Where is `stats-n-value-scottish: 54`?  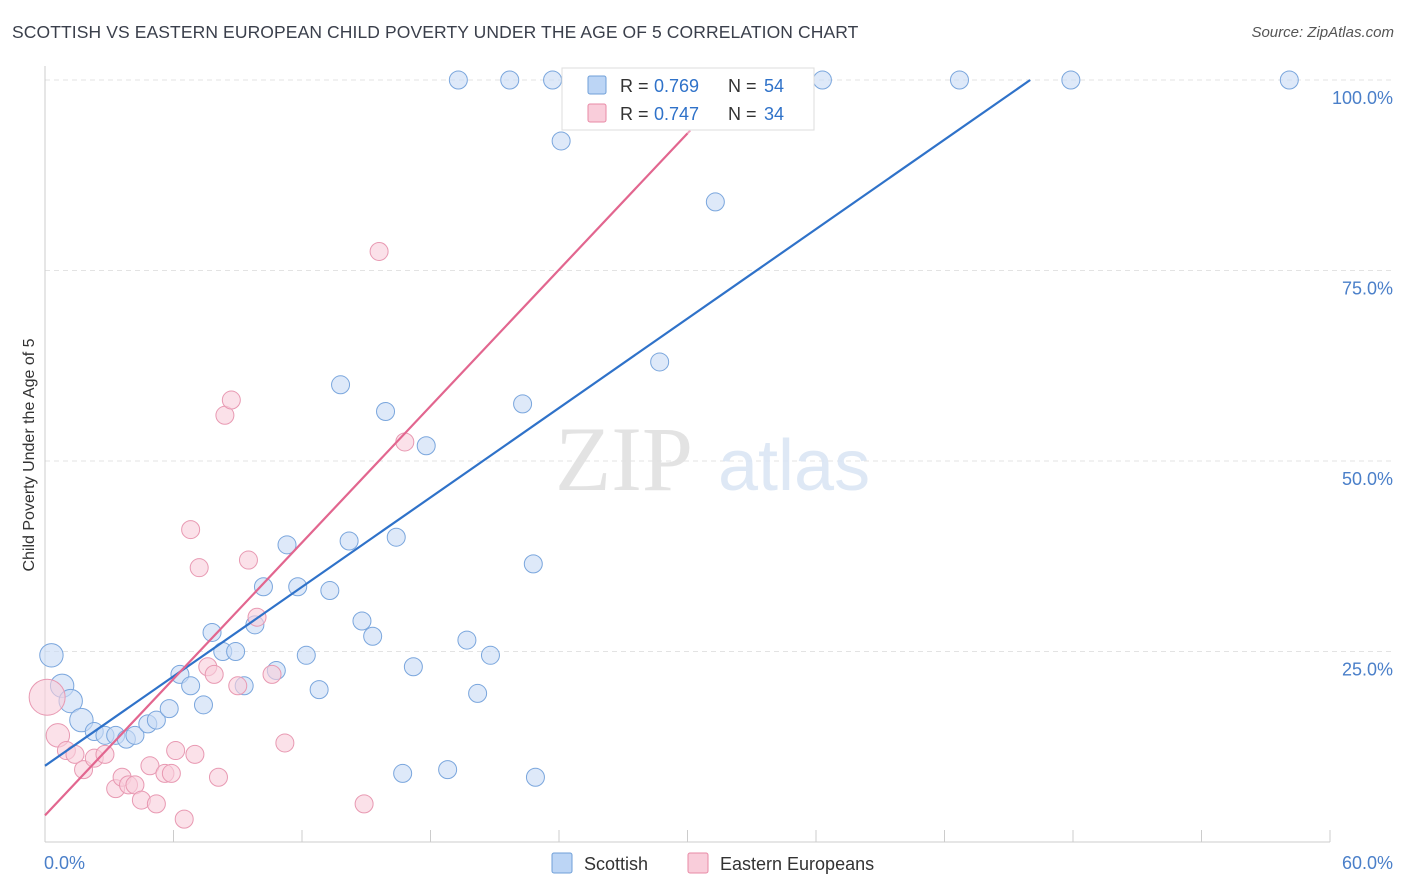
stats-n-value-scottish: 54 is located at coordinates (774, 86).